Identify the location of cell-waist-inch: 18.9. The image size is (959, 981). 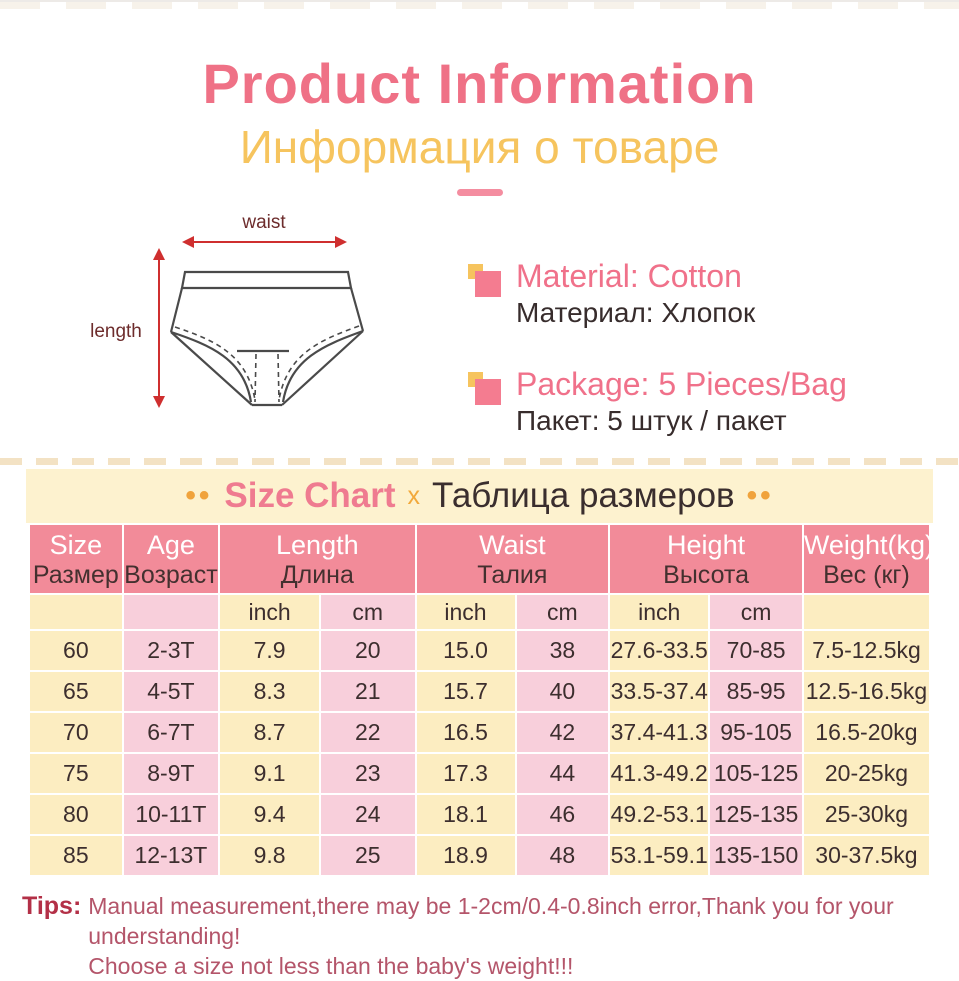
(465, 855).